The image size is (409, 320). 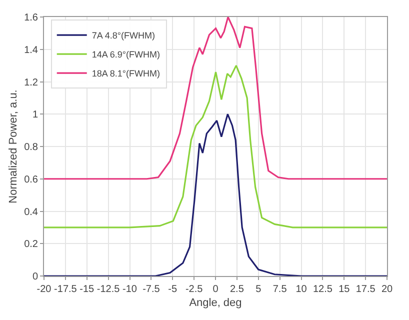 I want to click on y-tick-label: 1.6, so click(x=31, y=18).